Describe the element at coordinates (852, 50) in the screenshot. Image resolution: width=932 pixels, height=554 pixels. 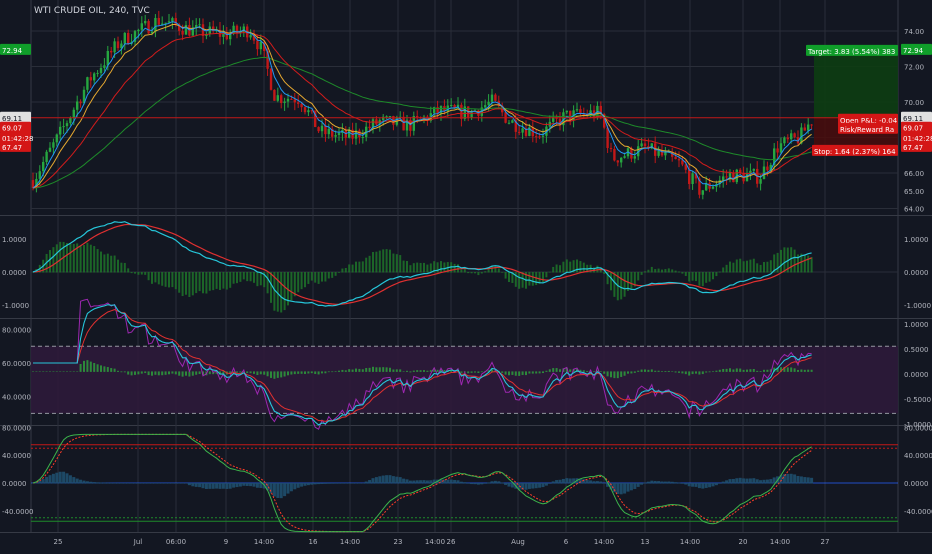
I see `target-label-bg` at that location.